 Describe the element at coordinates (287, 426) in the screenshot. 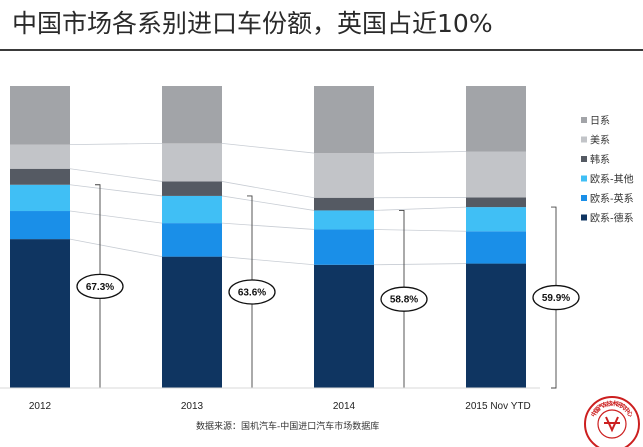

I see `source-note: 数据来源：国机汽车-中国进口汽车市场数据库` at that location.